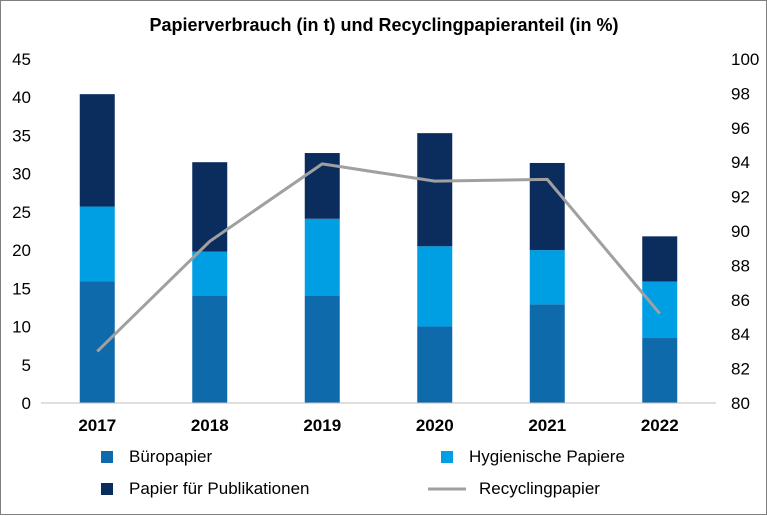 This screenshot has width=767, height=516. What do you see at coordinates (740, 93) in the screenshot?
I see `y2-tick-label-98: 98` at bounding box center [740, 93].